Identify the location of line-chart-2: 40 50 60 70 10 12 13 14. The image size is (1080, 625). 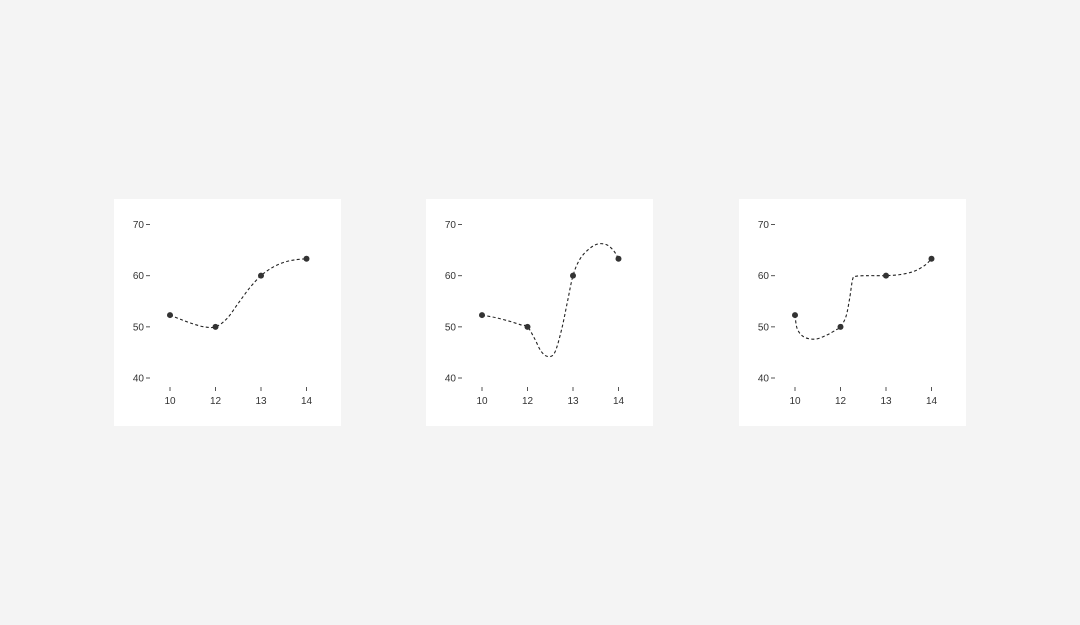
(535, 313).